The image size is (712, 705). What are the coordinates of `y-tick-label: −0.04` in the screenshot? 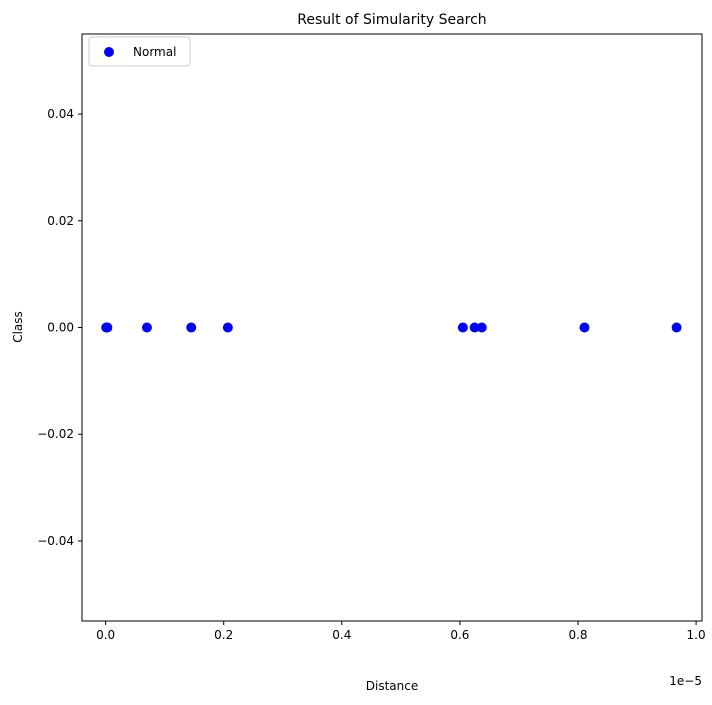 It's located at (55, 541).